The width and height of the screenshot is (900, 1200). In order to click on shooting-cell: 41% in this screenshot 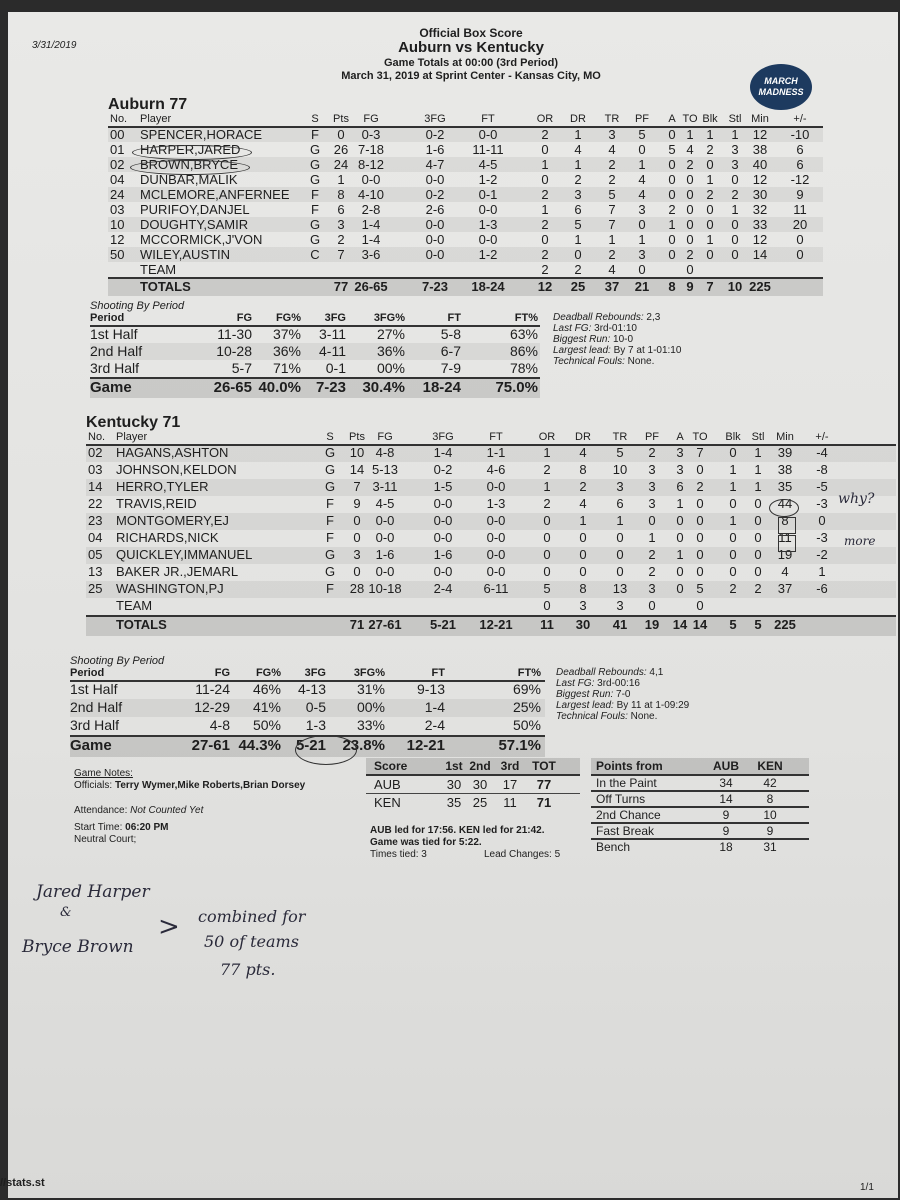, I will do `click(266, 707)`.